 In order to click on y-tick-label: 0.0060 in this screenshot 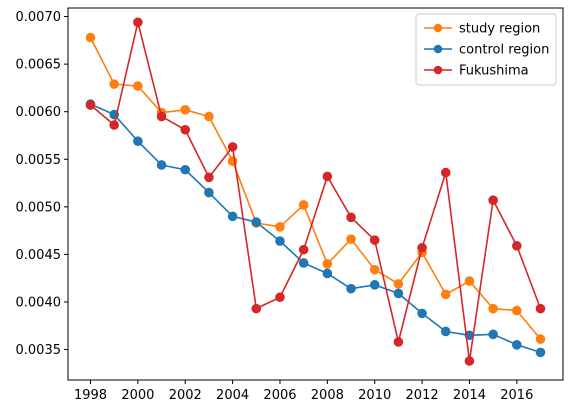, I will do `click(39, 112)`.